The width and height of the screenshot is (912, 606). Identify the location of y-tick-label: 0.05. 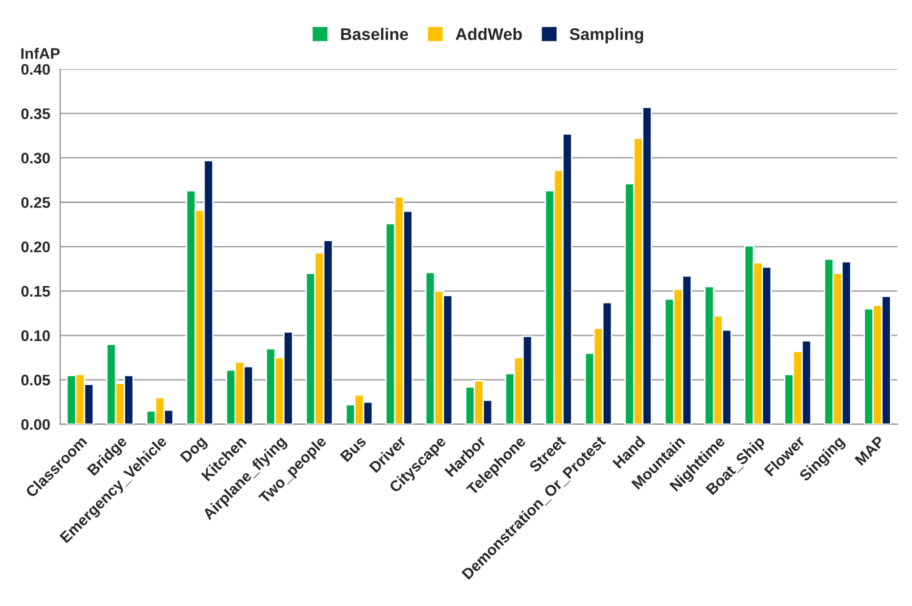
(35, 380).